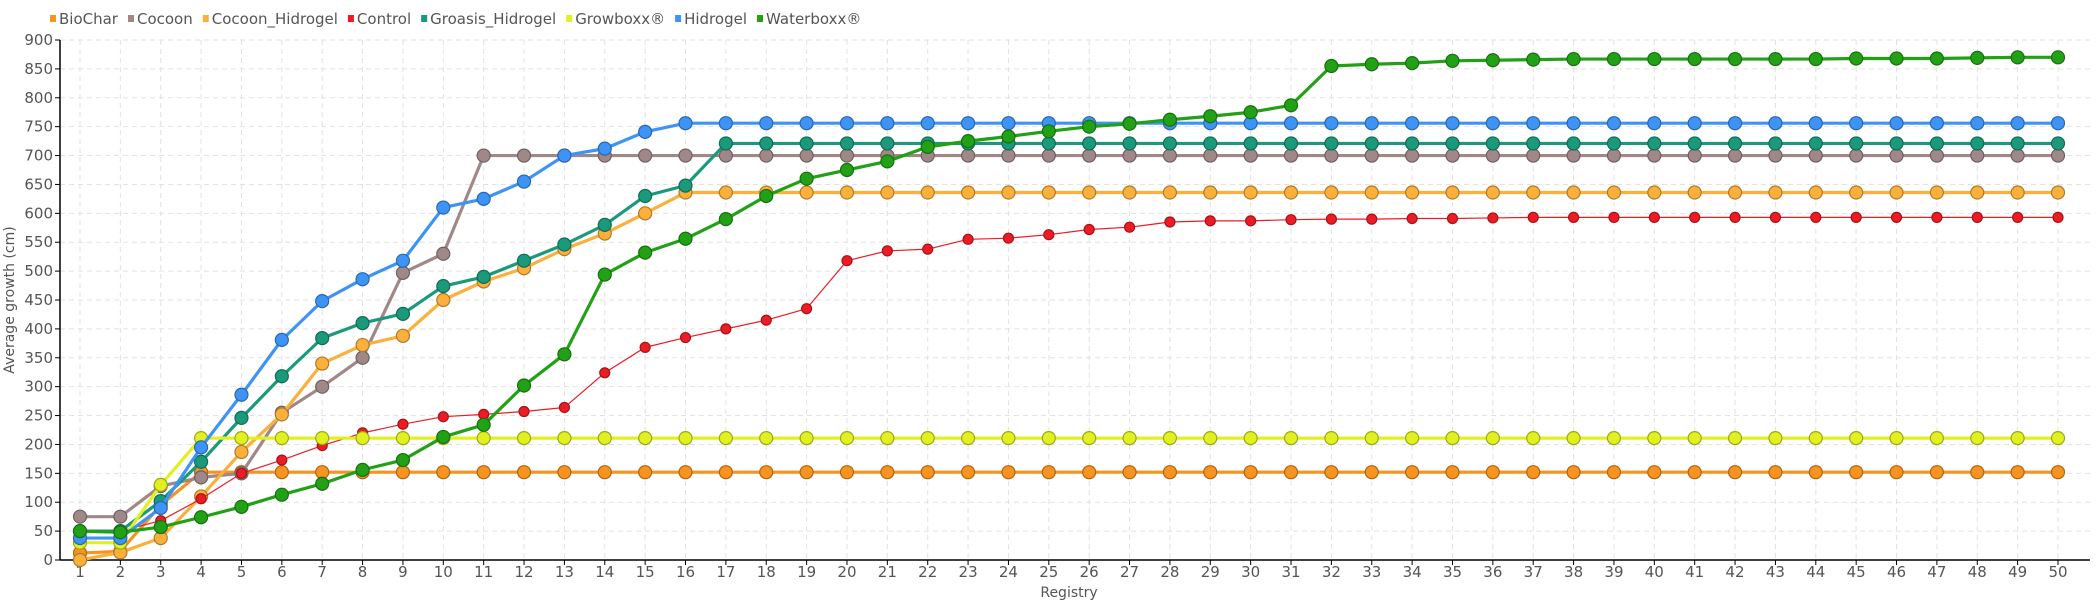 This screenshot has width=2100, height=600. I want to click on y-tick-label: 350, so click(38, 358).